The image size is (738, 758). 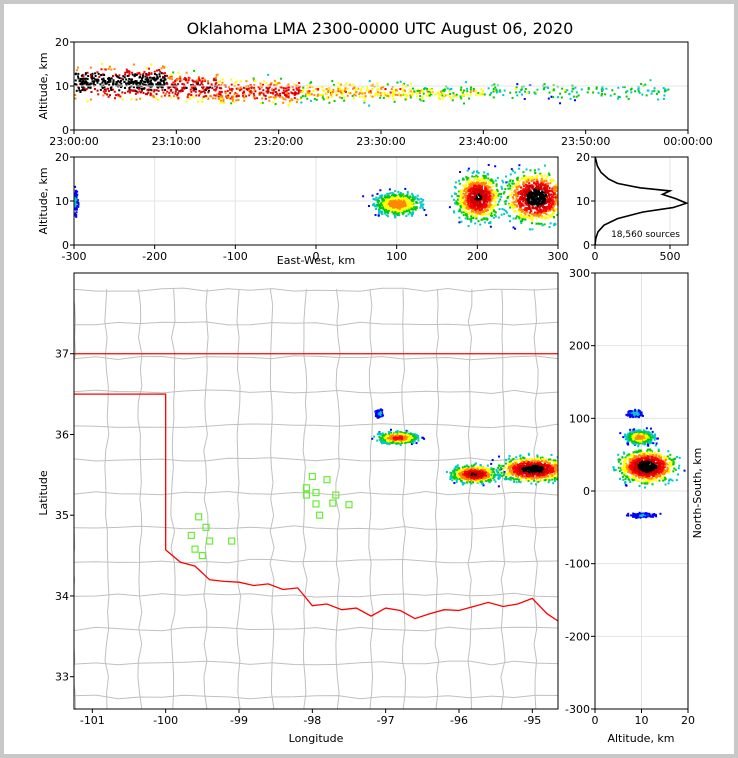 What do you see at coordinates (316, 290) in the screenshot?
I see `county-line` at bounding box center [316, 290].